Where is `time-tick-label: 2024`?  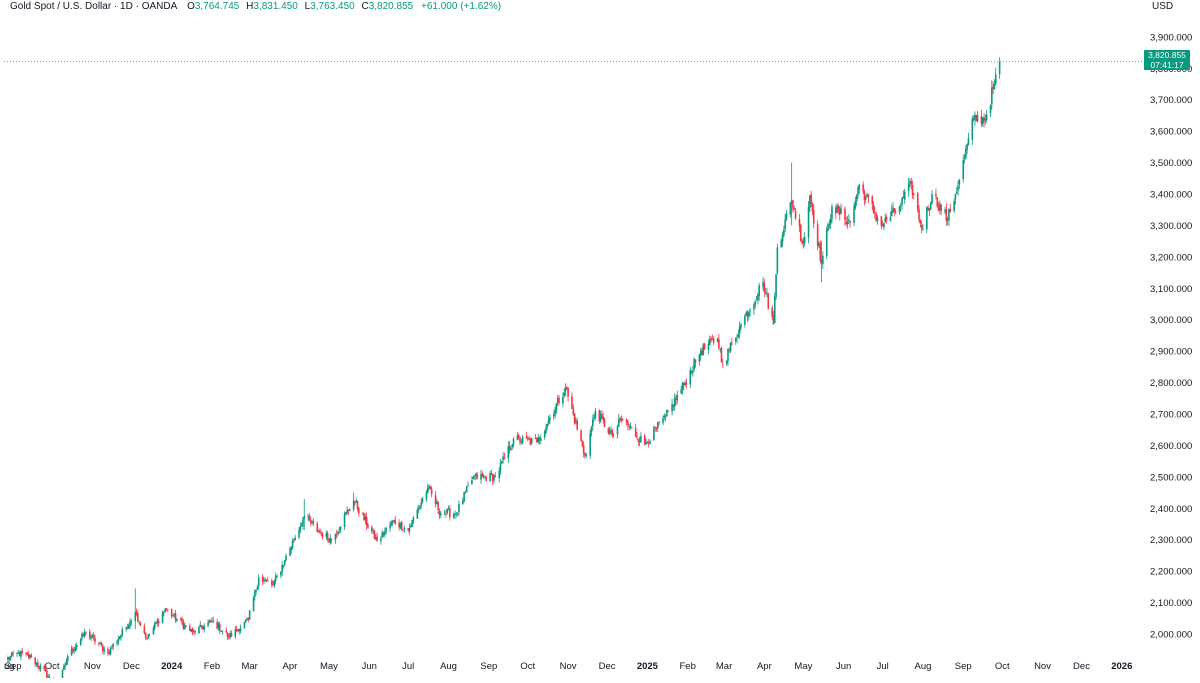 time-tick-label: 2024 is located at coordinates (172, 666).